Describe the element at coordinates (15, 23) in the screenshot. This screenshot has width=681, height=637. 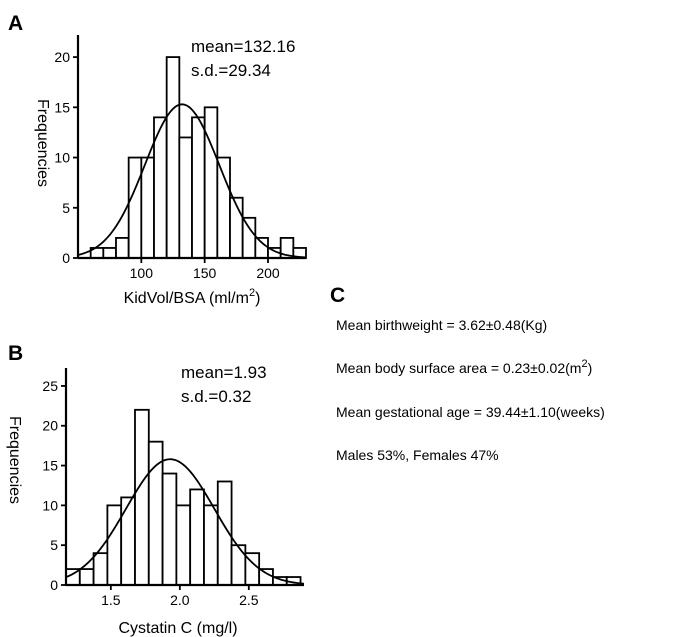
I see `panel-a-letter: A` at that location.